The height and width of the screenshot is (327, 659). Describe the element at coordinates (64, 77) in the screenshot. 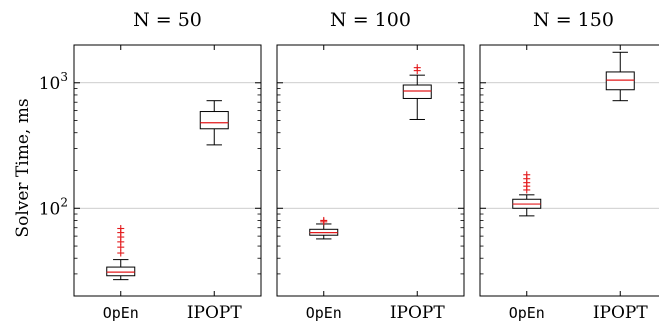

I see `y-tick-label-exponent: 3` at that location.